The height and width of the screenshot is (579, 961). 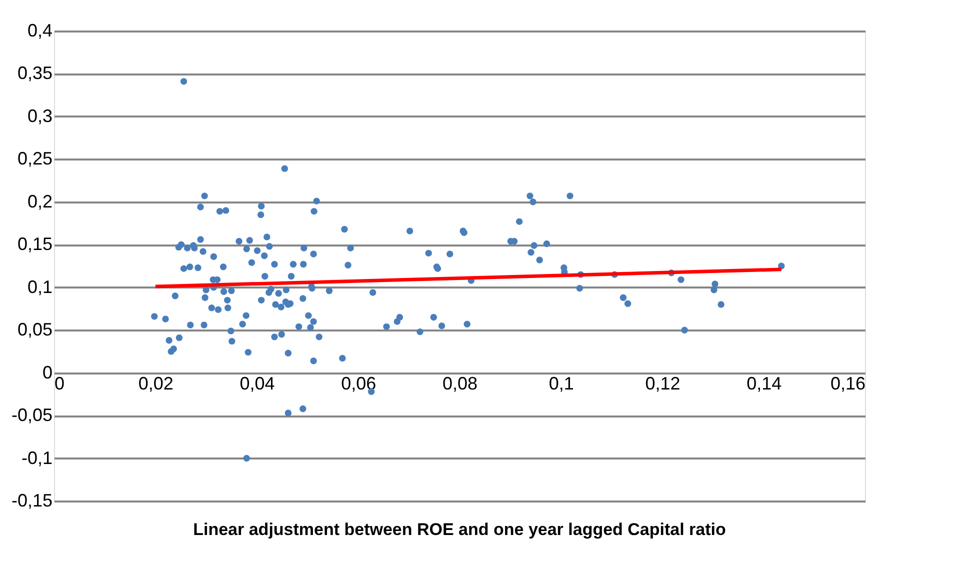 I want to click on y-tick-label: 0,3, so click(x=39, y=116).